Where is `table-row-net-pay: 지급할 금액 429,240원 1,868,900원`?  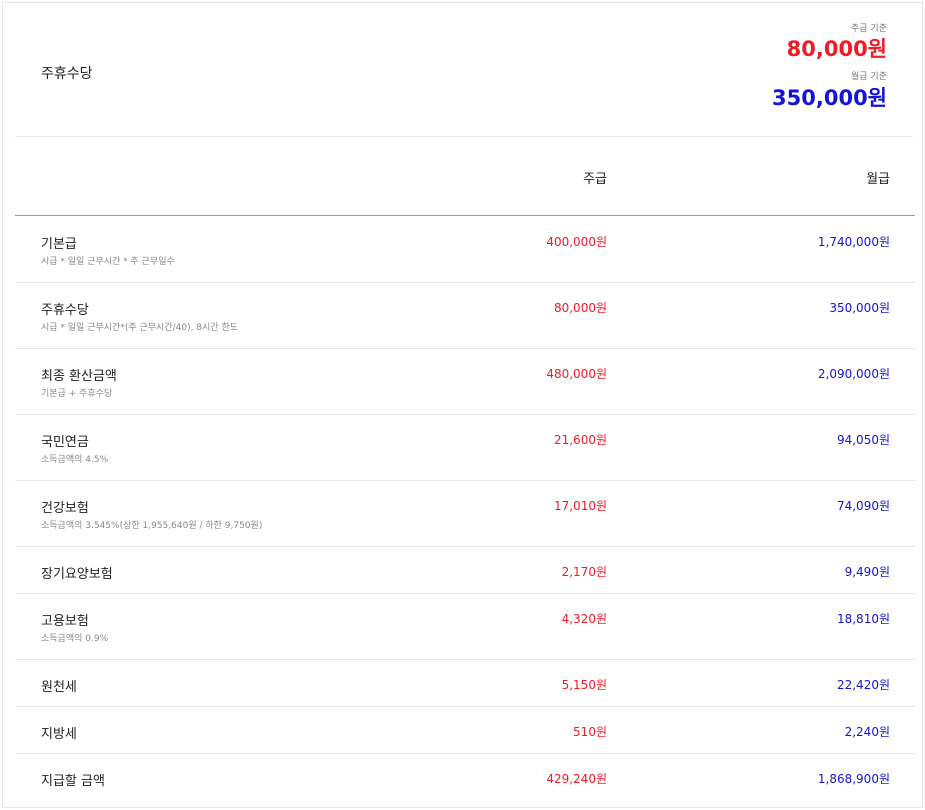
table-row-net-pay: 지급할 금액 429,240원 1,868,900원 is located at coordinates (465, 777).